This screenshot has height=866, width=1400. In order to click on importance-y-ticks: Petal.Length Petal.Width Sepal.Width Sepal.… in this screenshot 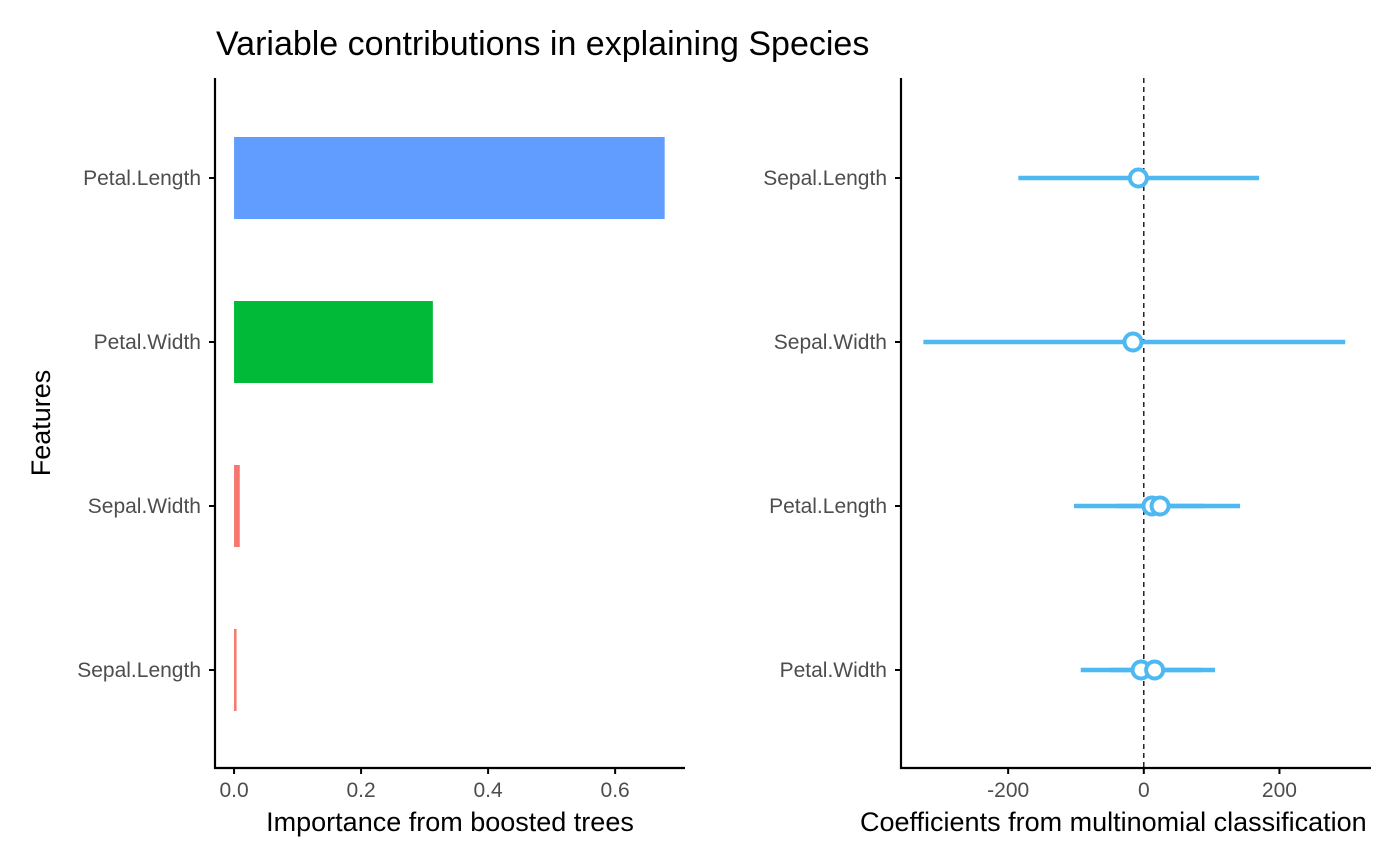, I will do `click(146, 424)`.